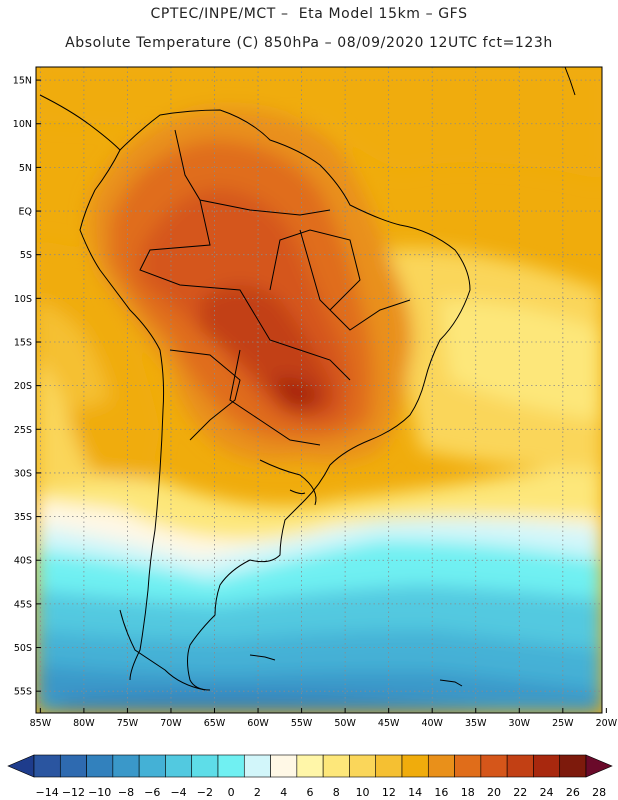 This screenshot has height=800, width=618. Describe the element at coordinates (309, 14) in the screenshot. I see `map-title: CPTEC/INPE/MCT – Eta Model 15km – GFS` at that location.